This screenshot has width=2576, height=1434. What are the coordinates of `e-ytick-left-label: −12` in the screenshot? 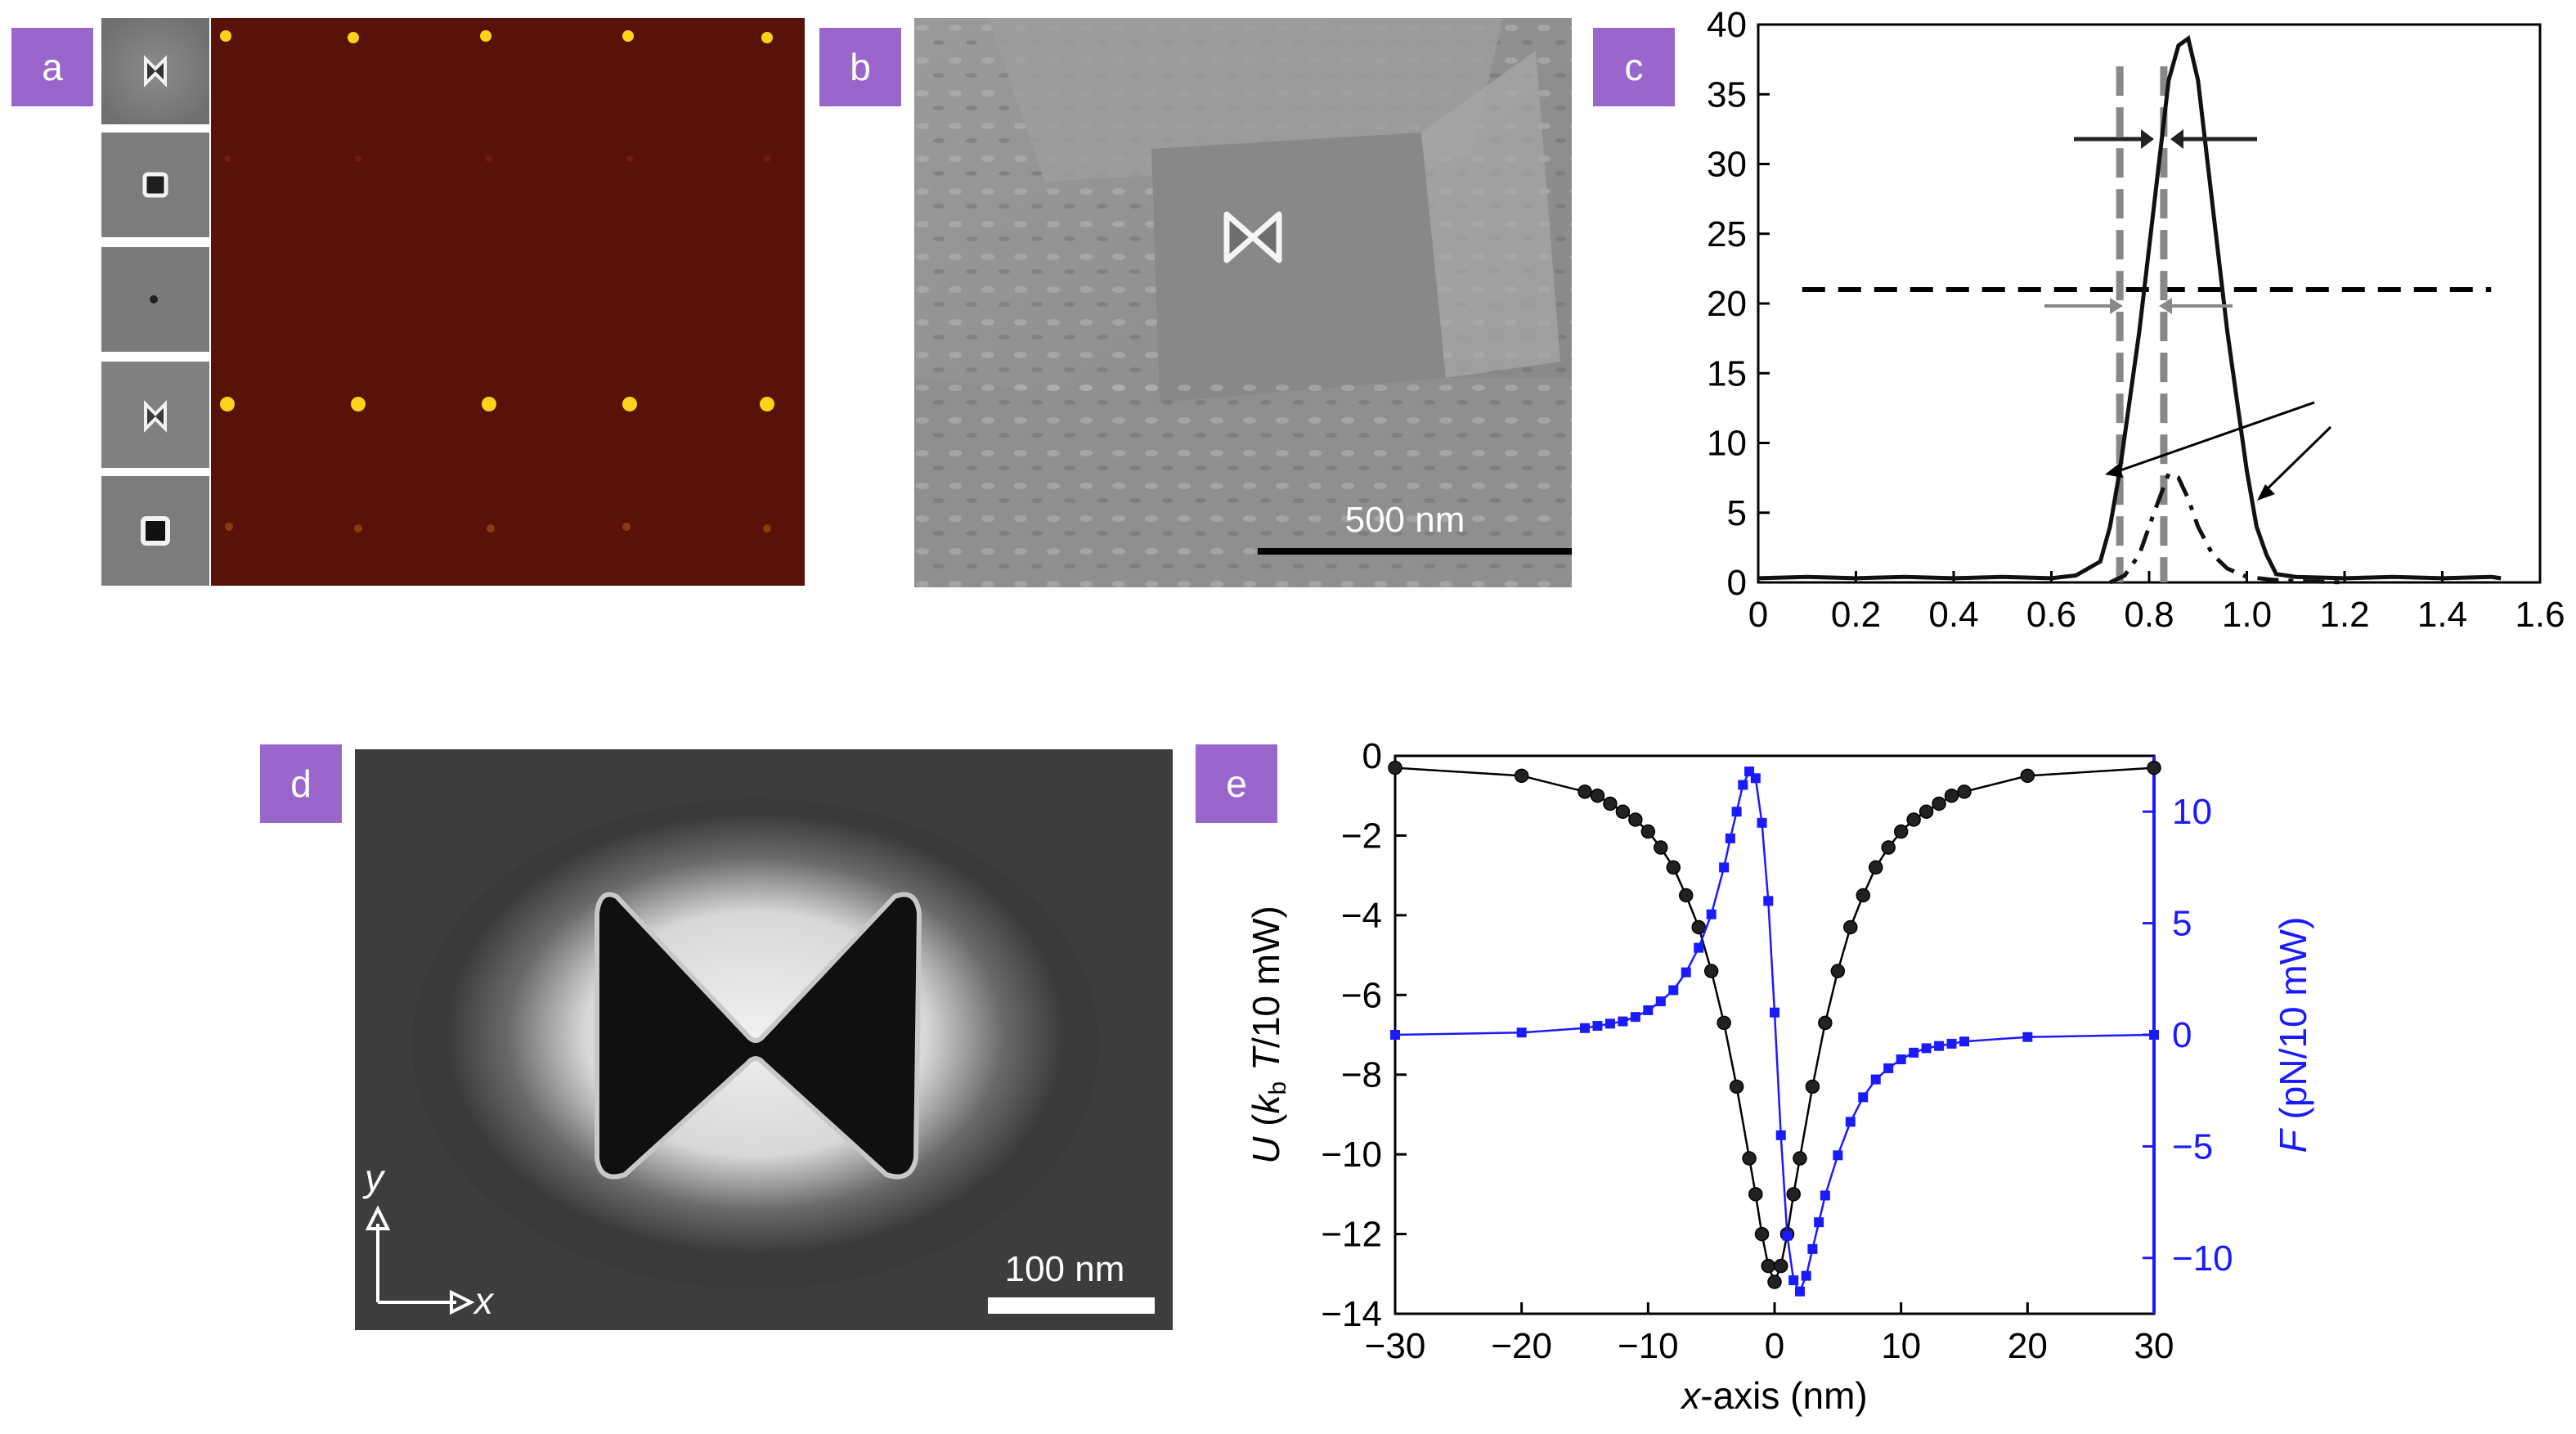 It's located at (1351, 1235).